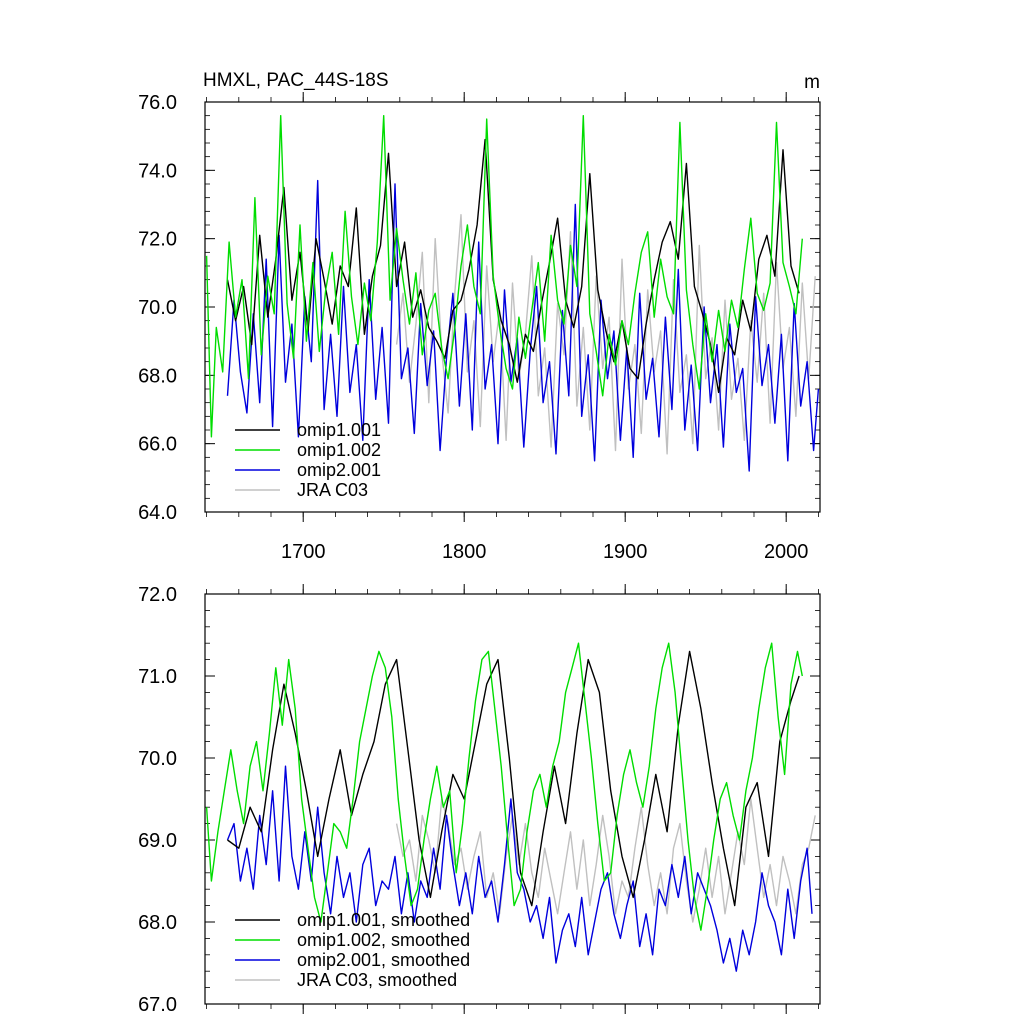  What do you see at coordinates (157, 677) in the screenshot?
I see `y-tick-label: 71.0` at bounding box center [157, 677].